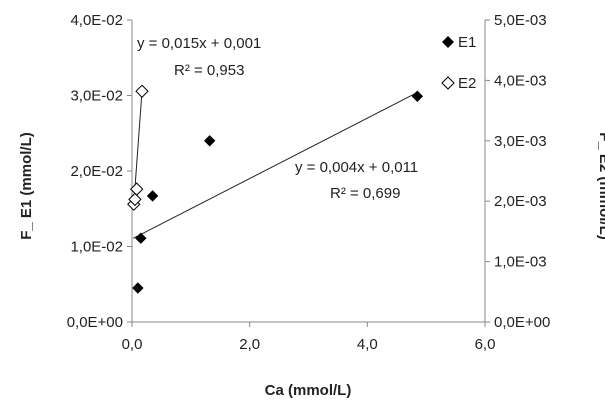  What do you see at coordinates (132, 344) in the screenshot?
I see `x-tick-label: 0,0` at bounding box center [132, 344].